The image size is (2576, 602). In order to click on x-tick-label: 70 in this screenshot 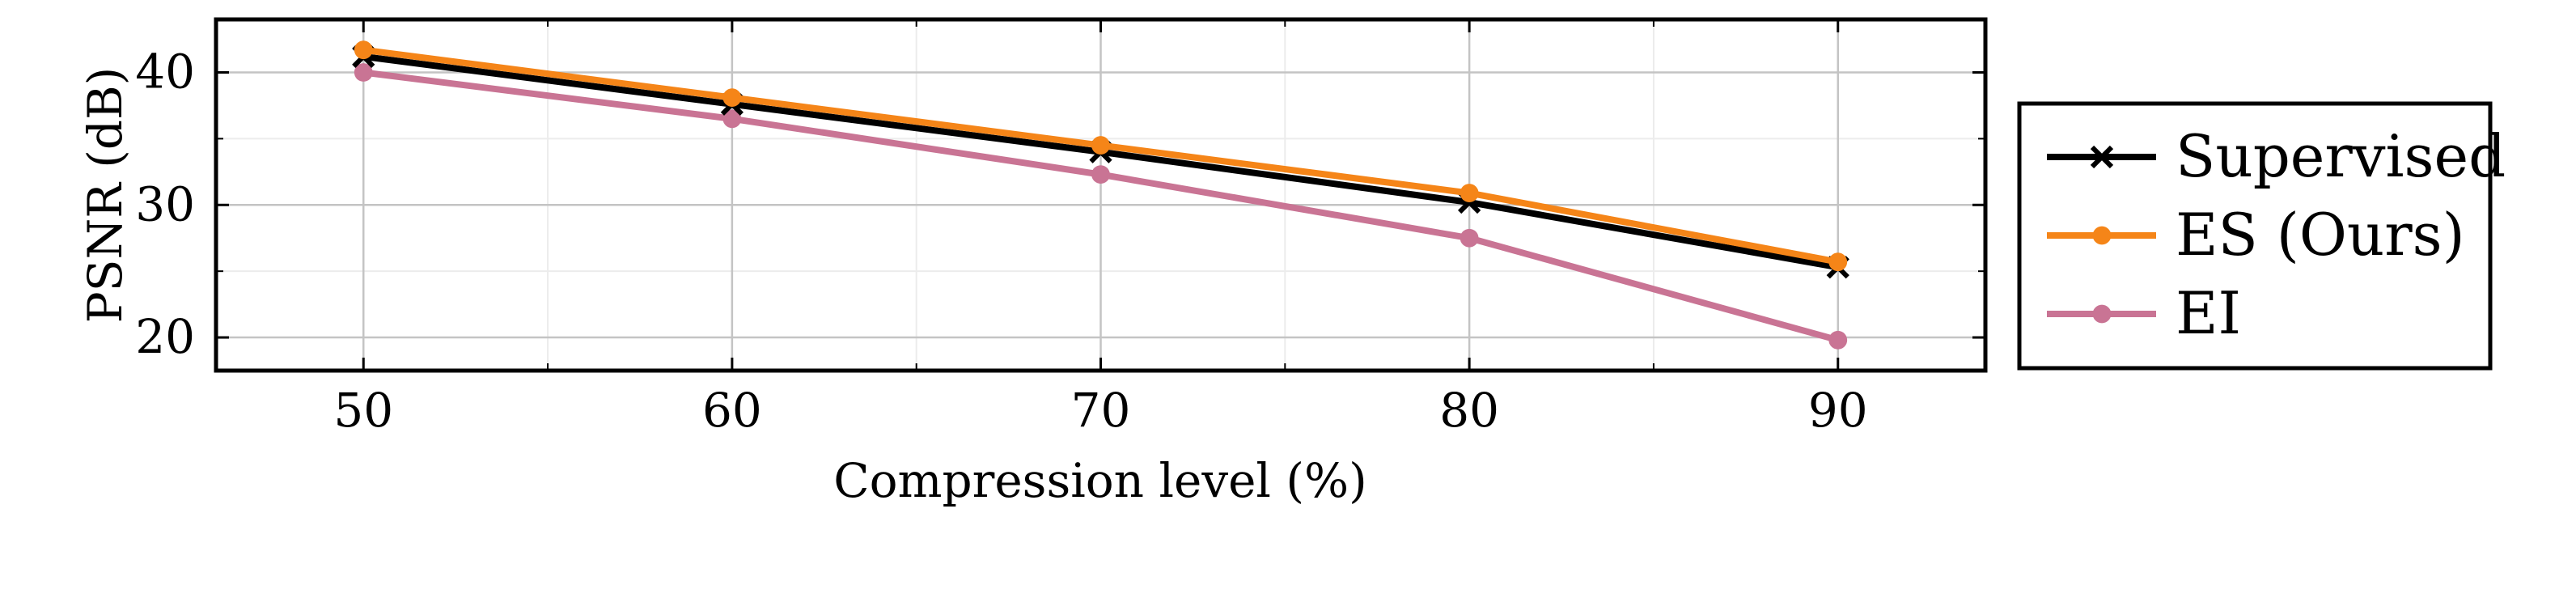, I will do `click(1101, 410)`.